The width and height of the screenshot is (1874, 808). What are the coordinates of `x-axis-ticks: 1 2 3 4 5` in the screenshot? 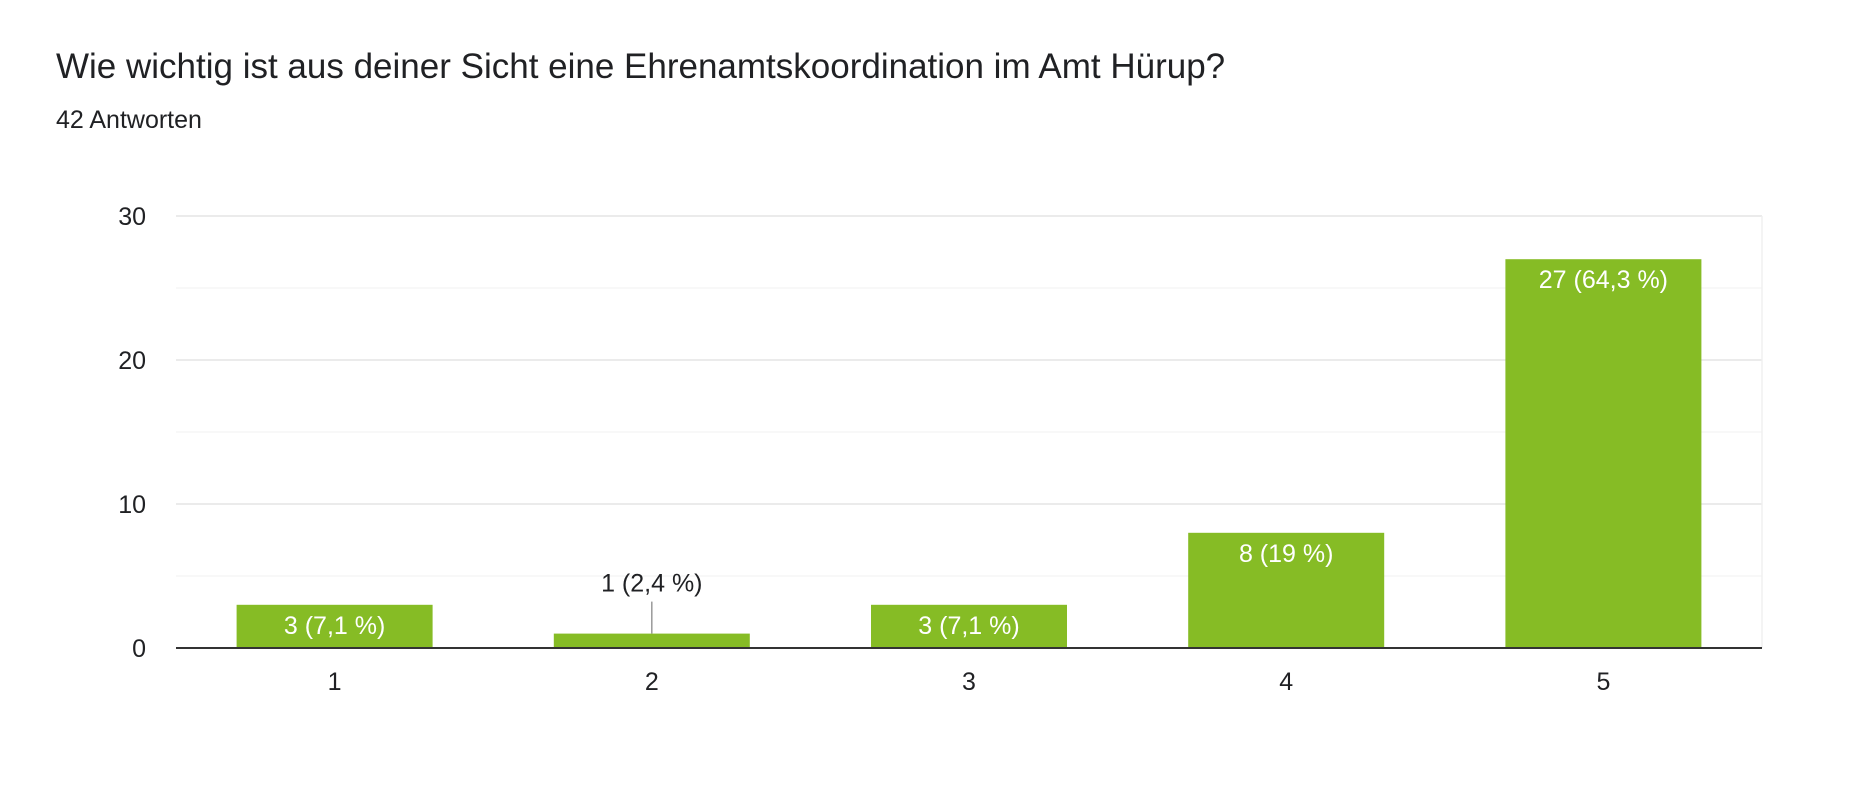 It's located at (969, 682).